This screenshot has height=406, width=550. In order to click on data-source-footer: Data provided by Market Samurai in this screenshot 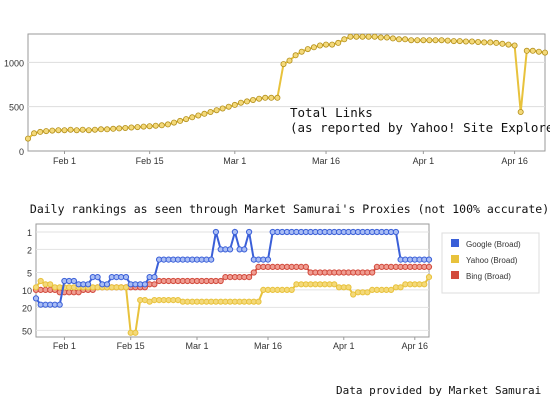, I will do `click(439, 390)`.